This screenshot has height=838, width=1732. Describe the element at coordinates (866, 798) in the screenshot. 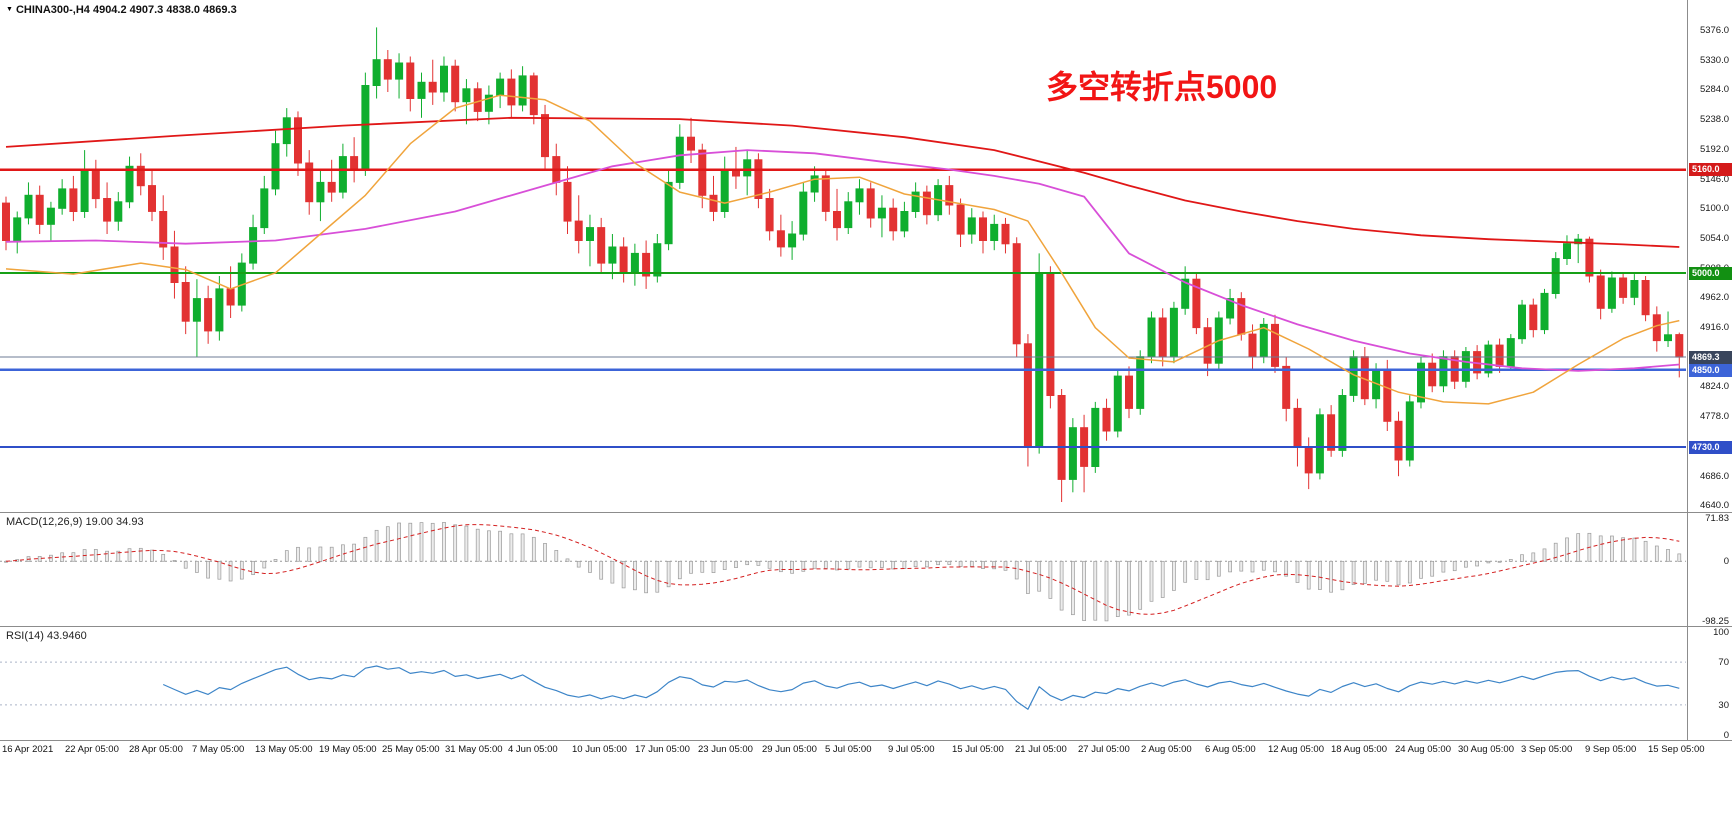

I see `bottom-margin` at that location.